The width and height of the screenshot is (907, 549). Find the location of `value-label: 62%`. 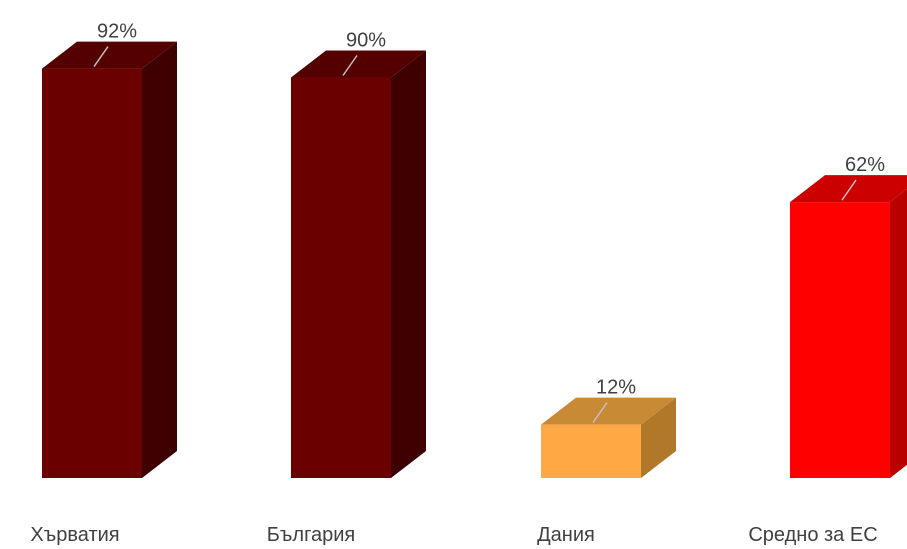

value-label: 62% is located at coordinates (865, 165).